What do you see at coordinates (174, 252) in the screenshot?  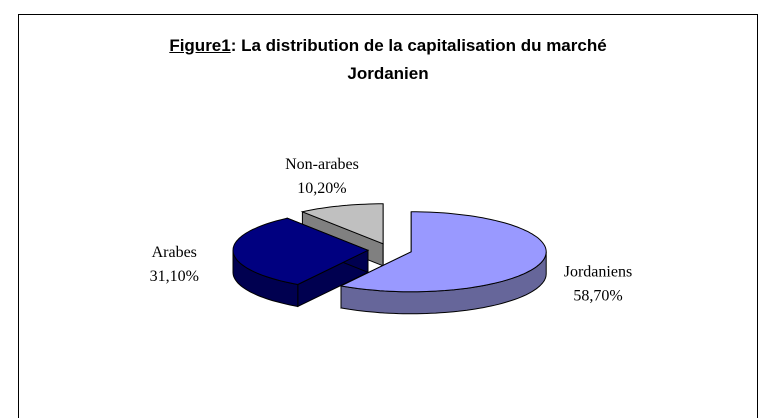 I see `slice-label: Arabes` at bounding box center [174, 252].